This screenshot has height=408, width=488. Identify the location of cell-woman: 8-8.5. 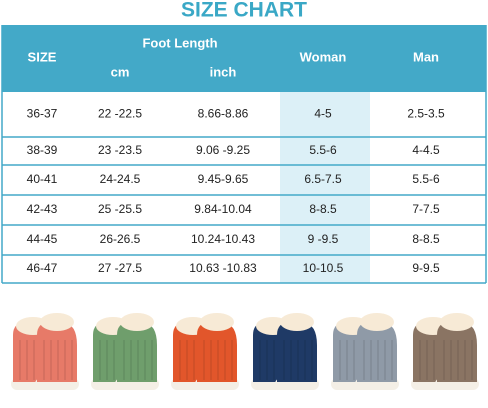
(323, 209).